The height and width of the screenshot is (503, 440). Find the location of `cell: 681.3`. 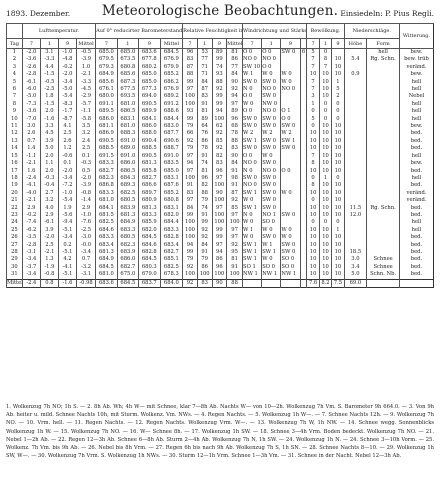

cell: 681.3 is located at coordinates (106, 252).